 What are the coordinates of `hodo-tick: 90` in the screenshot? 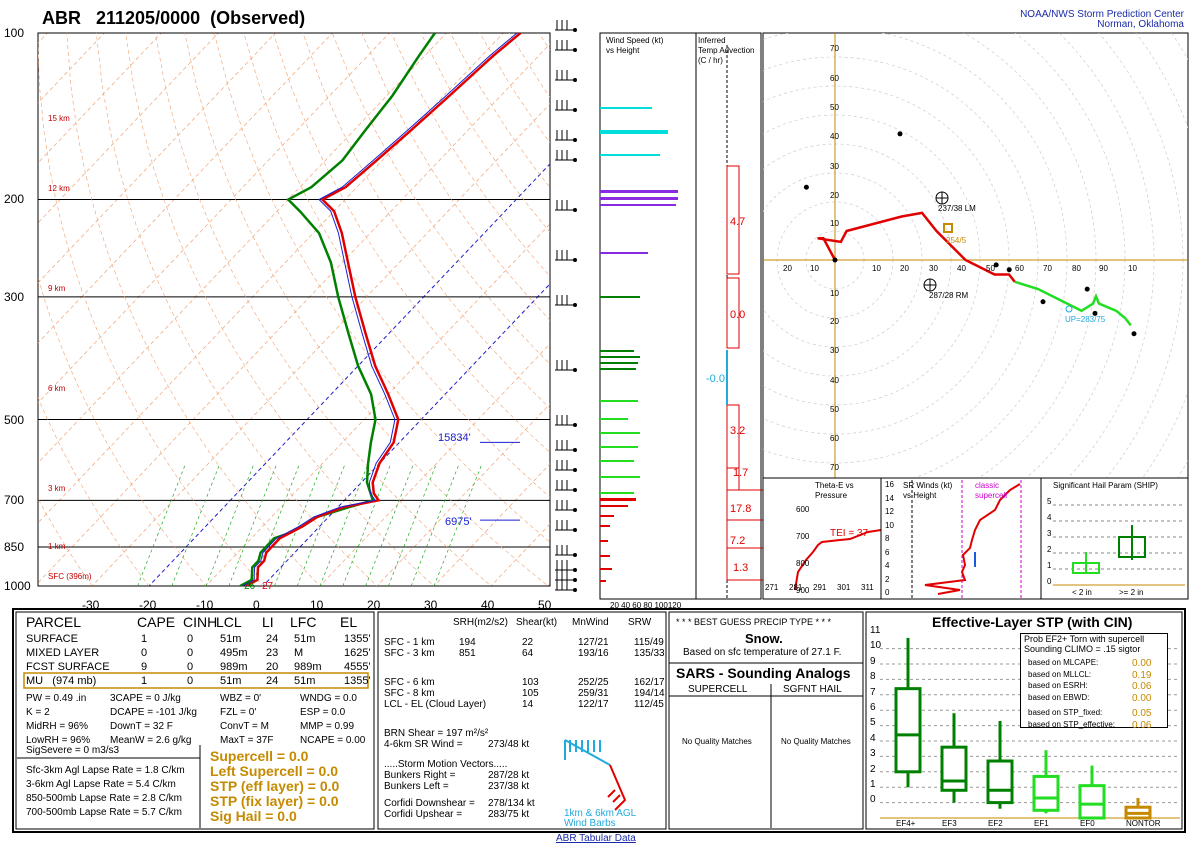 It's located at (1103, 268).